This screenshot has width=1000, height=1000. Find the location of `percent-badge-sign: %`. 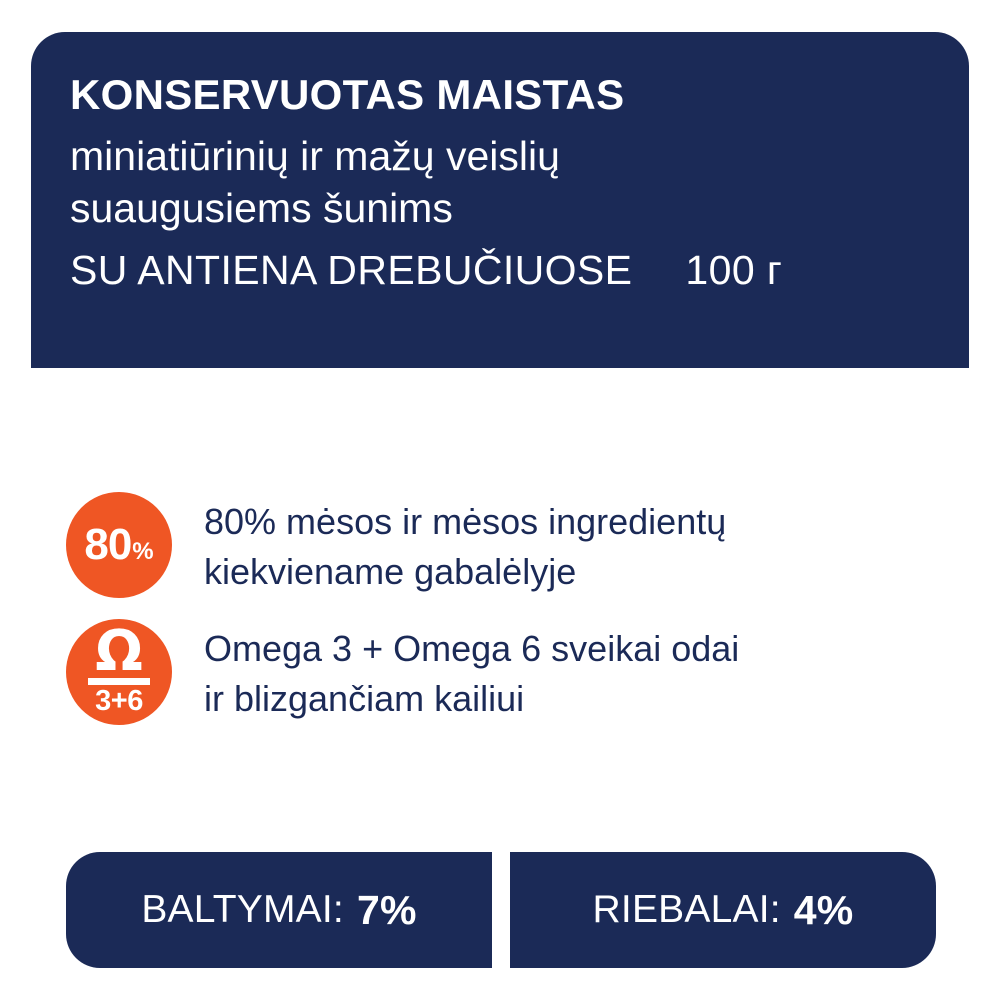

percent-badge-sign: % is located at coordinates (143, 551).